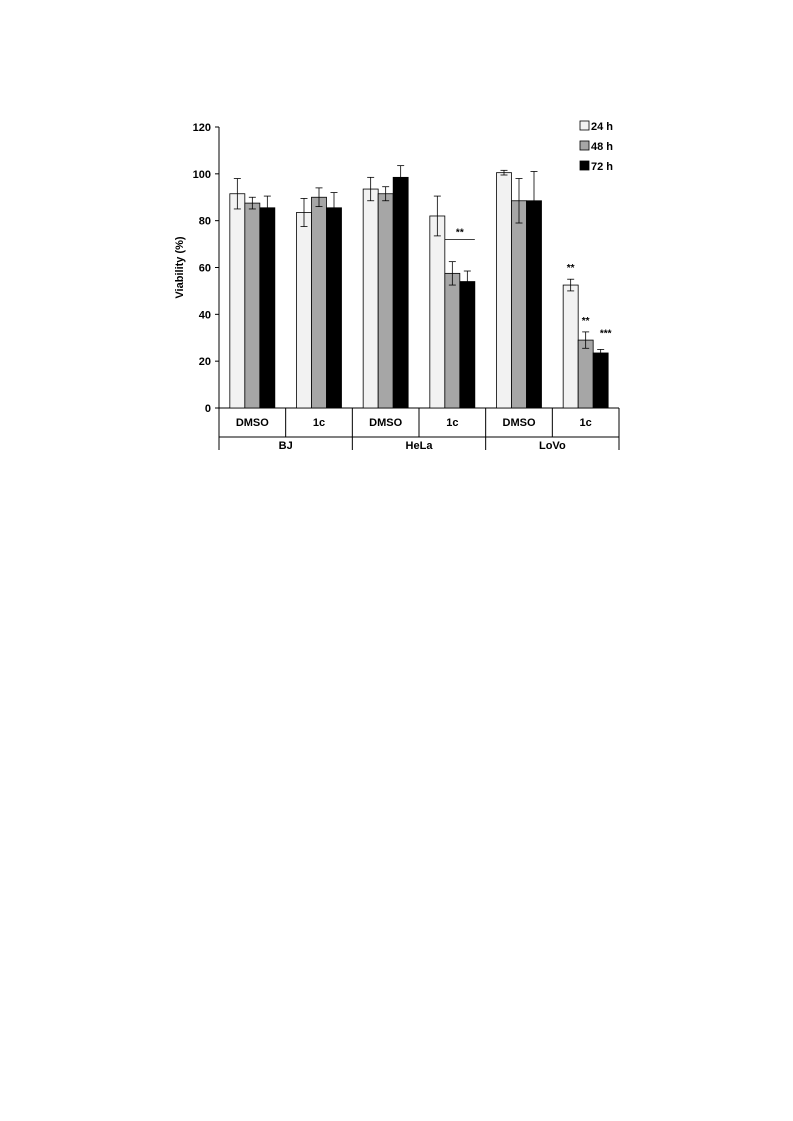  What do you see at coordinates (205, 362) in the screenshot?
I see `y-tick-label: 20` at bounding box center [205, 362].